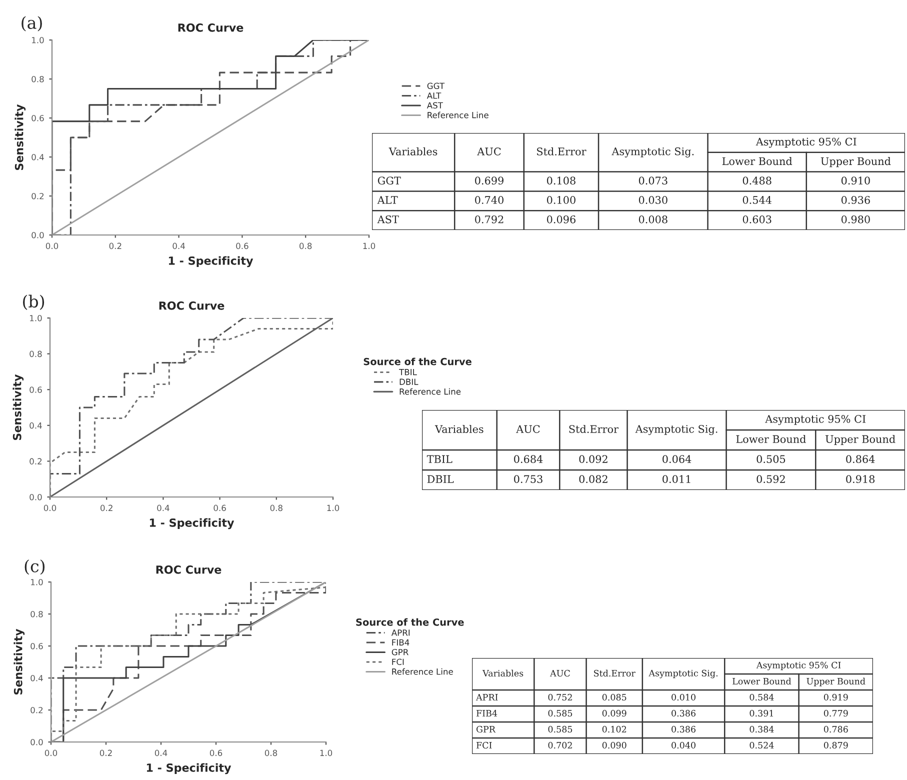 This screenshot has height=780, width=907. I want to click on text: 0.753, so click(528, 479).